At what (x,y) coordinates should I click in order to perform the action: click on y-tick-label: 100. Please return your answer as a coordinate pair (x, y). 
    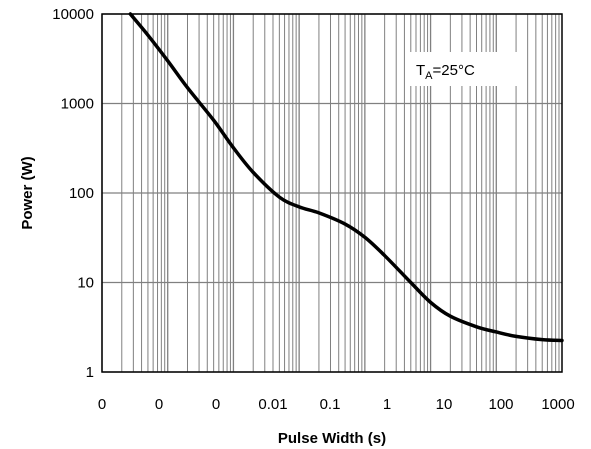
    Looking at the image, I should click on (81, 193).